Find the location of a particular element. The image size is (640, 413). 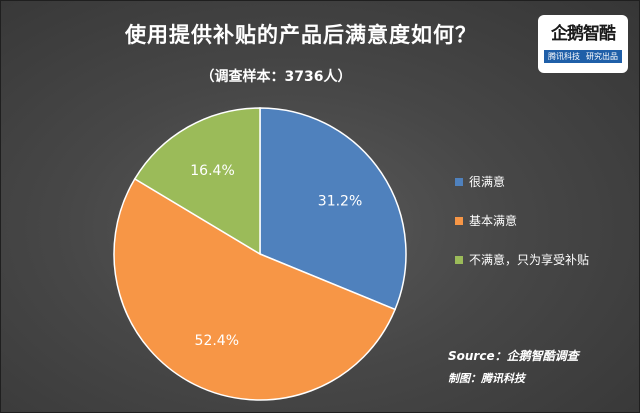

logo-tag: 腾讯科技 is located at coordinates (564, 56).